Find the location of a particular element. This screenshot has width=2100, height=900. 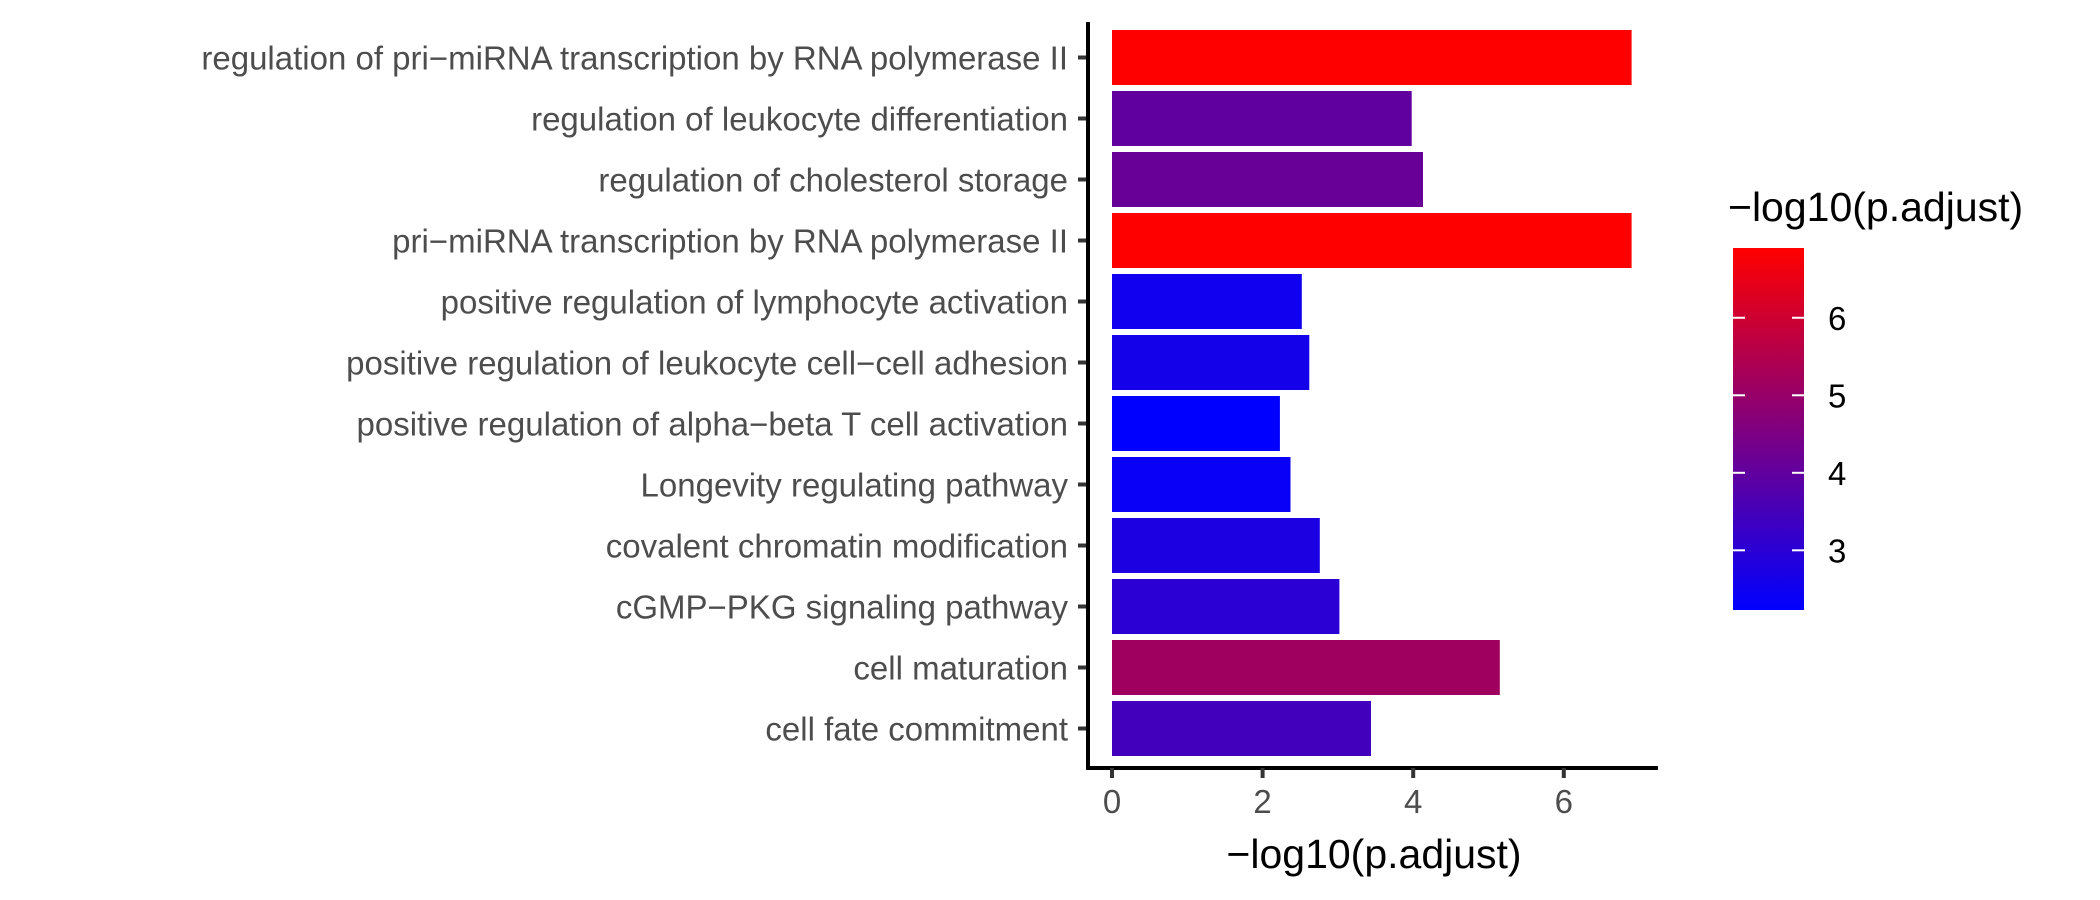

y-tick-label: regulation of leukocyte differentiation is located at coordinates (799, 119).